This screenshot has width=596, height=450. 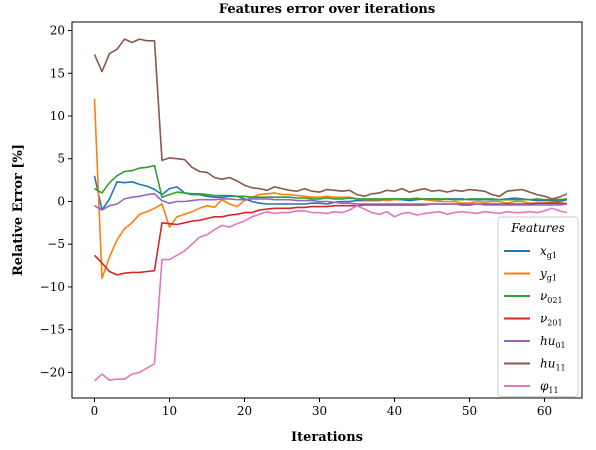 What do you see at coordinates (551, 320) in the screenshot?
I see `legend-entry: ν201` at bounding box center [551, 320].